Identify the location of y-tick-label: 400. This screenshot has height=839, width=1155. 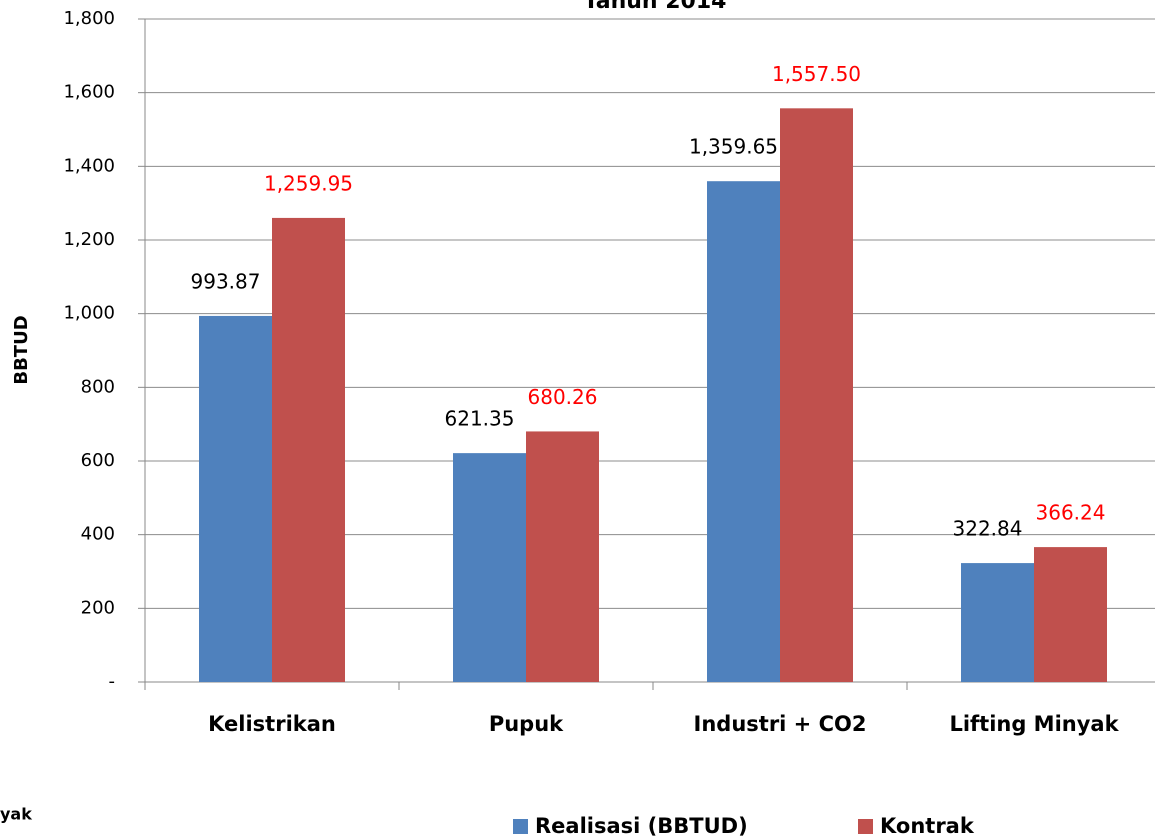
(98, 534).